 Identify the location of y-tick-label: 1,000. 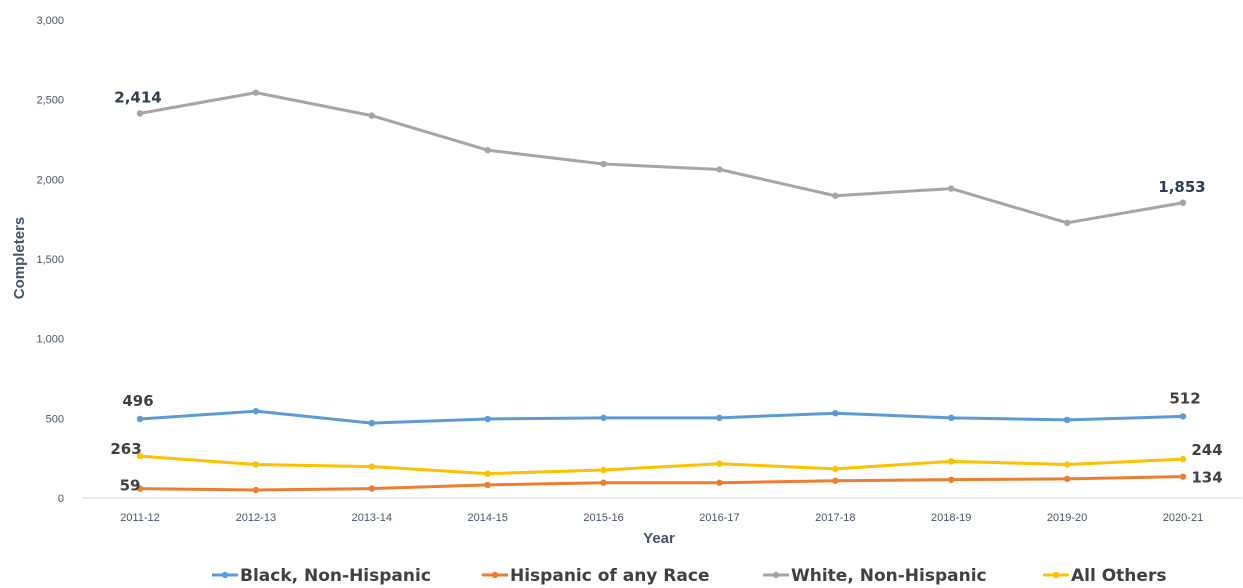
(50, 340).